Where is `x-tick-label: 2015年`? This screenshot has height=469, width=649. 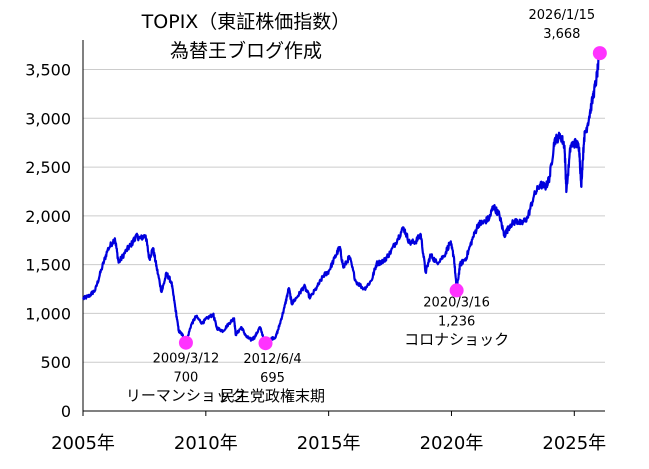
x-tick-label: 2015年 is located at coordinates (329, 443).